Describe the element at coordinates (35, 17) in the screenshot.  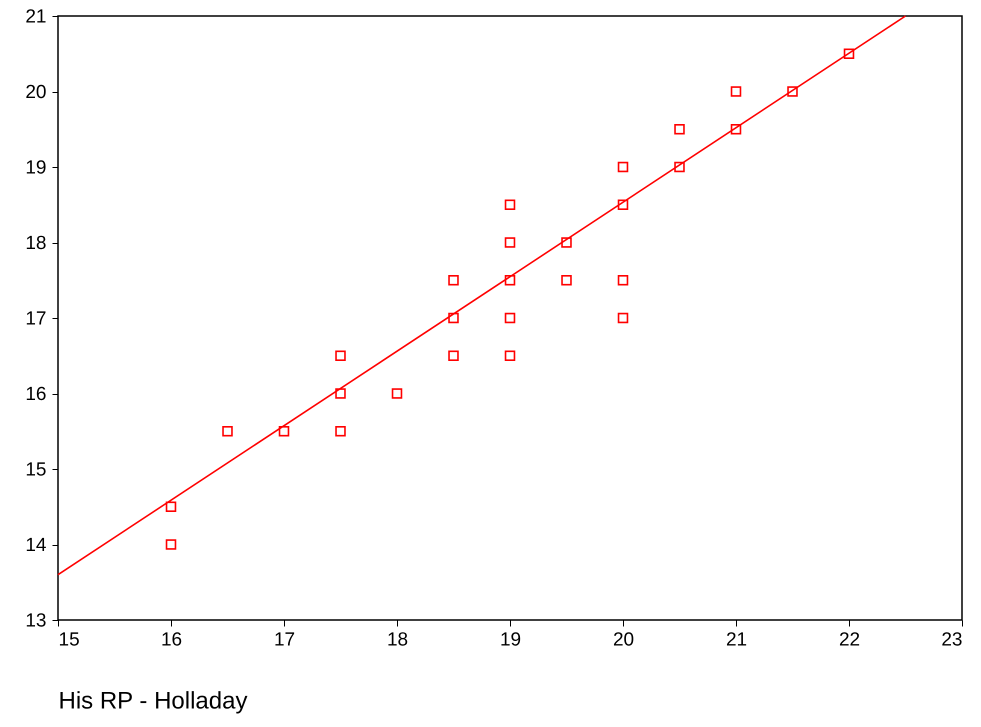
I see `y-tick-label: 21` at that location.